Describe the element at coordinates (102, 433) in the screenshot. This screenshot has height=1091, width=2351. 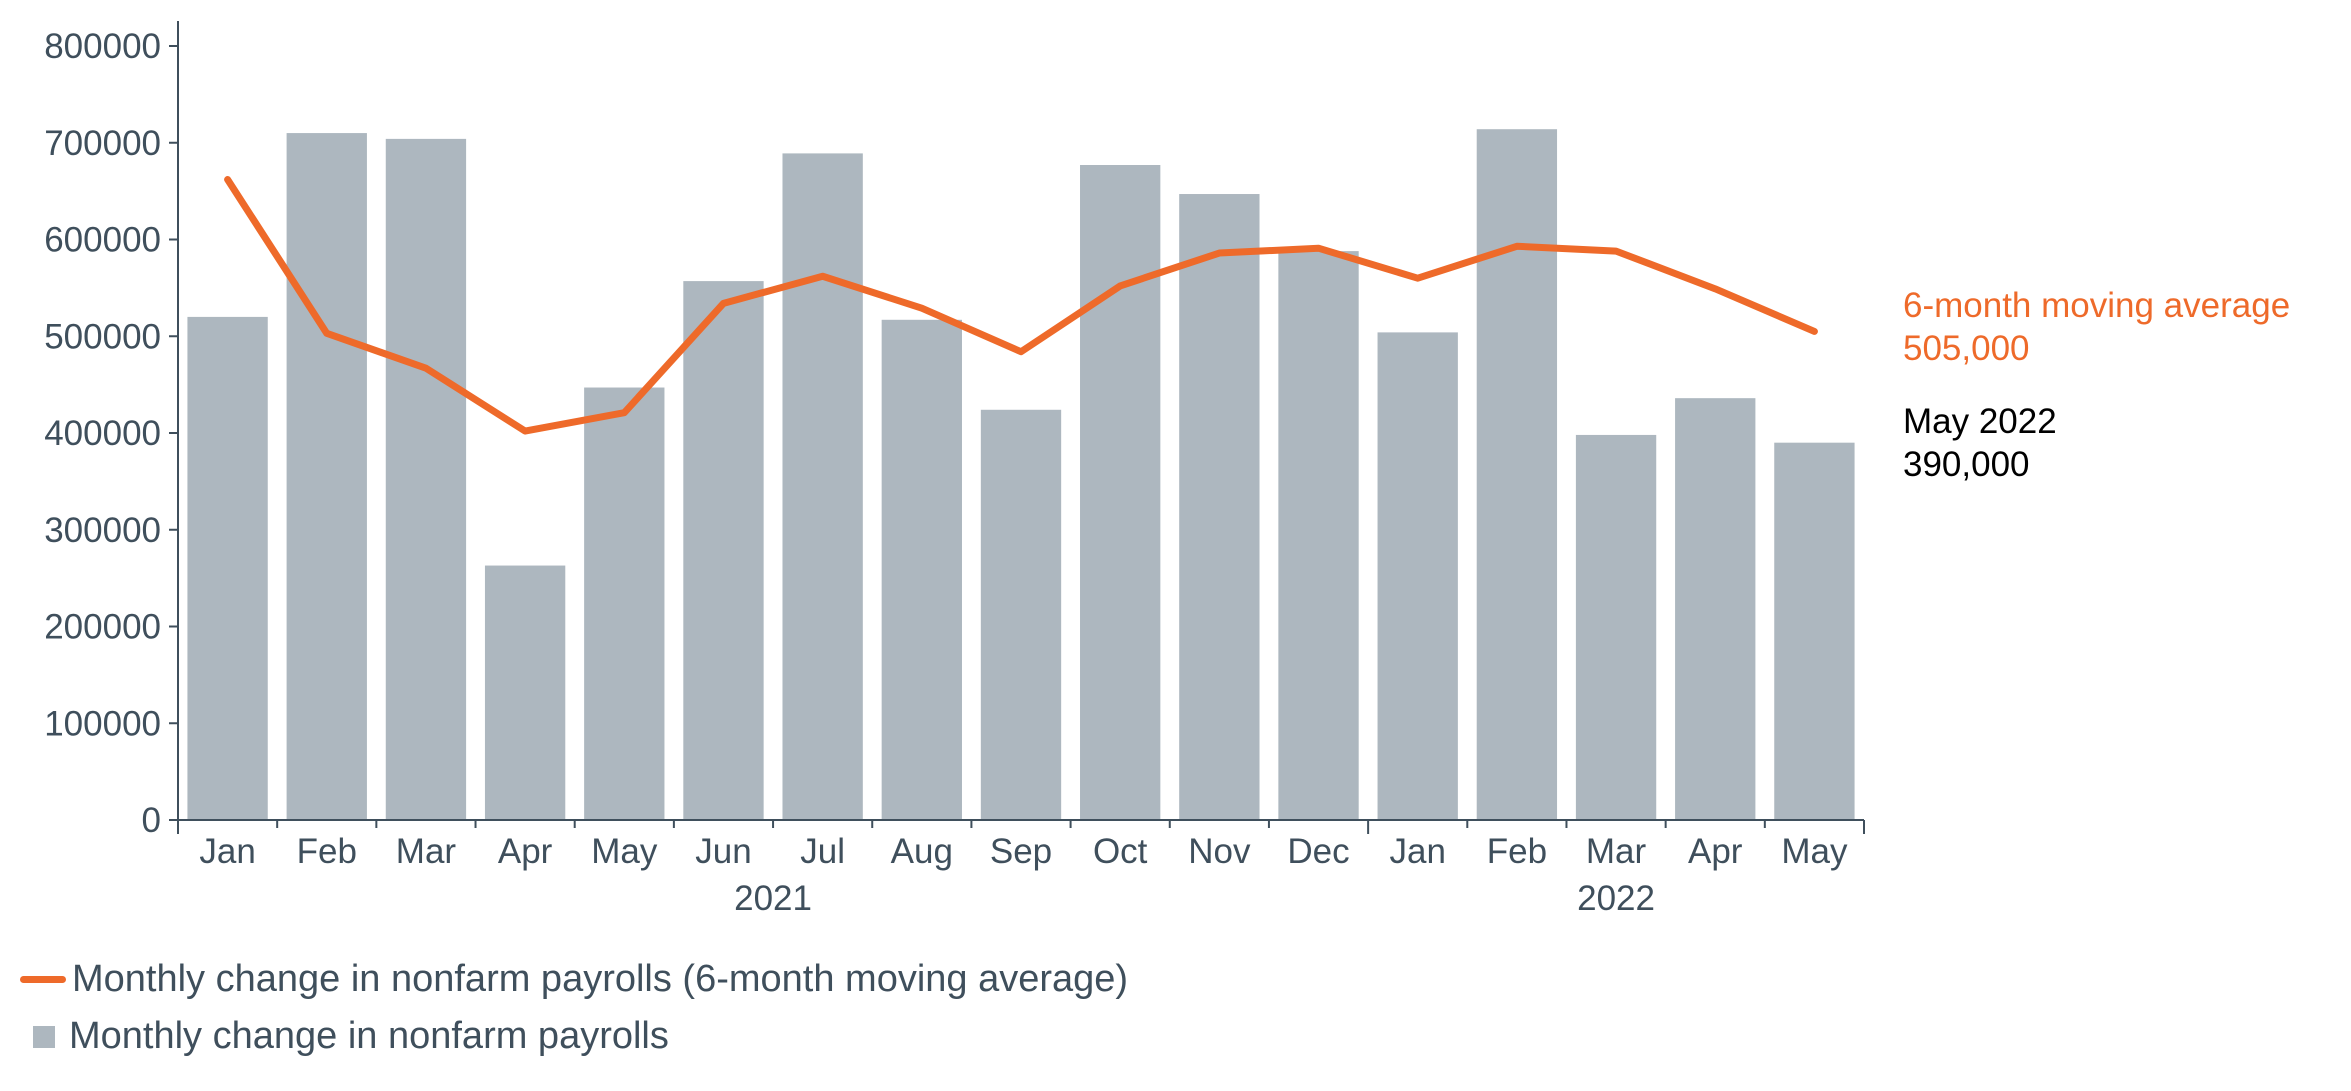
I see `y-tick-label: 400000` at that location.